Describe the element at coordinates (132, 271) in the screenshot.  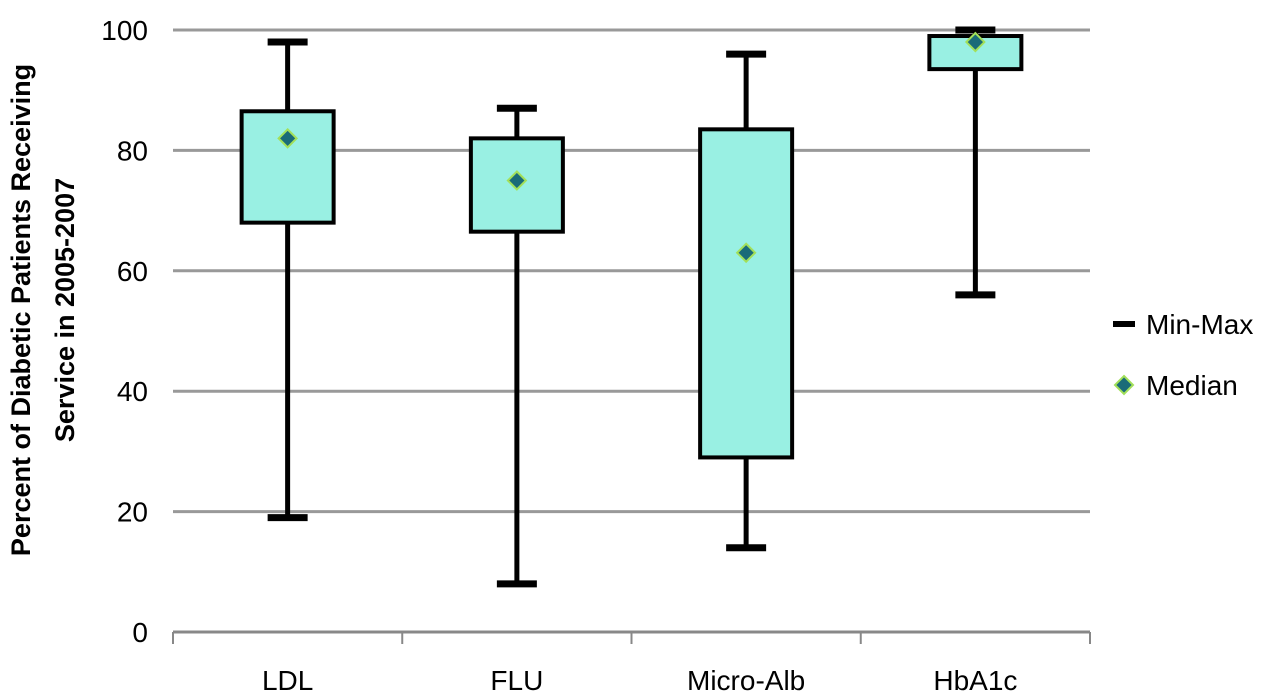
I see `y-tick-label: 60` at that location.